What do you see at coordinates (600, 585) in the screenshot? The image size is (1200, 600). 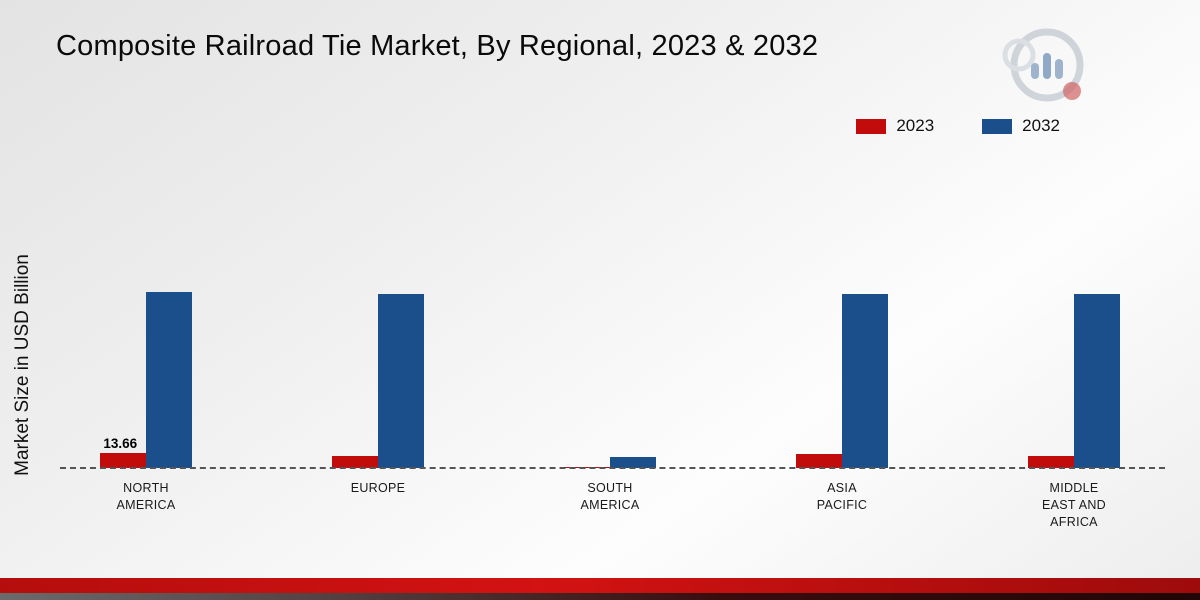 I see `footer-red-strip` at bounding box center [600, 585].